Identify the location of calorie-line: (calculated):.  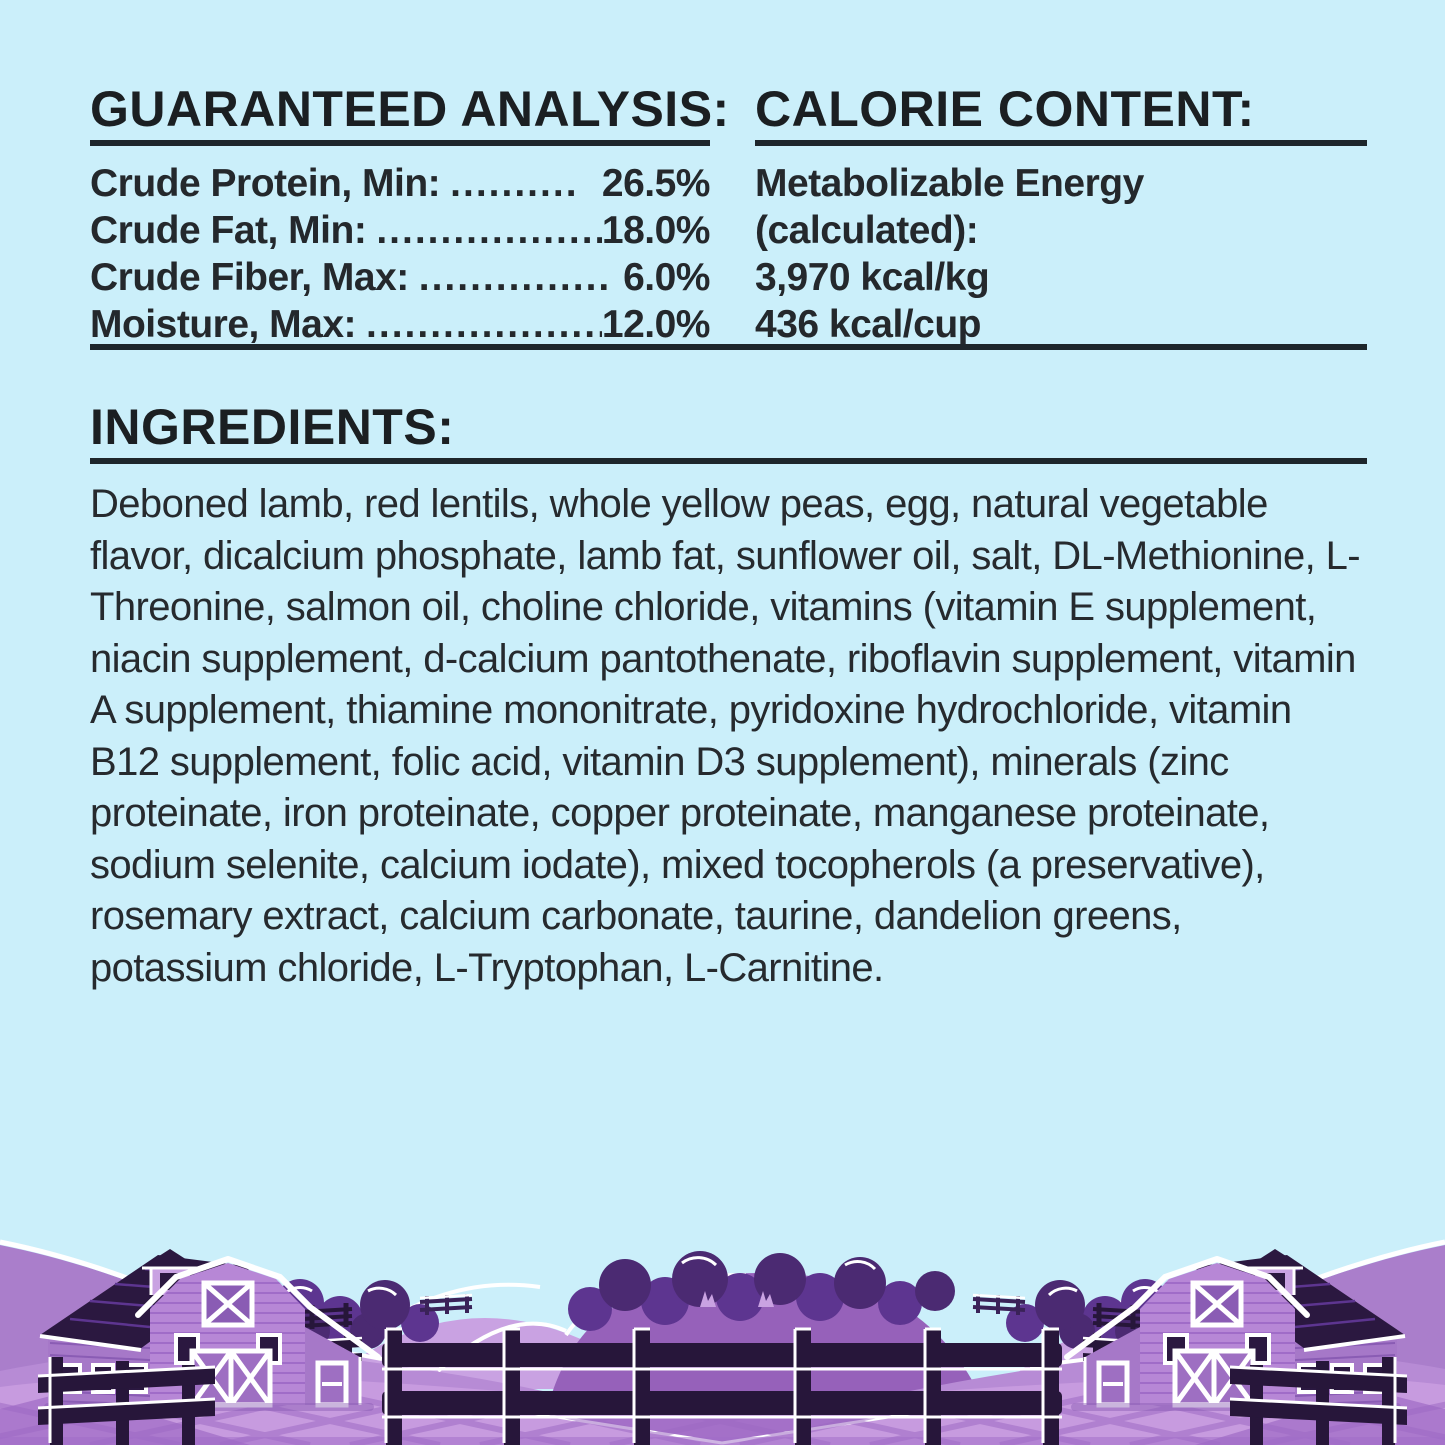
(867, 230).